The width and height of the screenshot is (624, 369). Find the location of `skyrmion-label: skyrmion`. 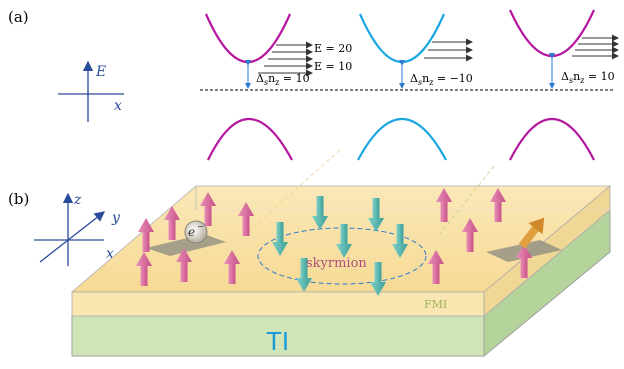

skyrmion-label: skyrmion is located at coordinates (336, 263).